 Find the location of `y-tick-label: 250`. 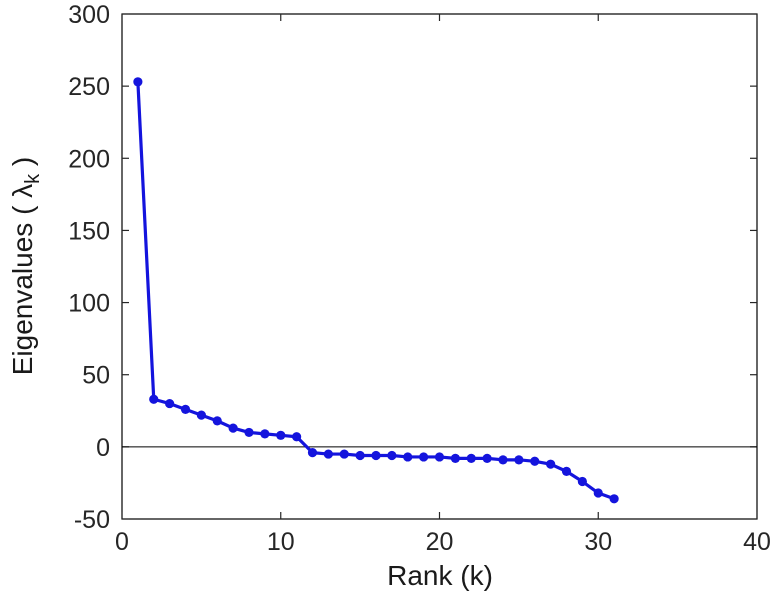

y-tick-label: 250 is located at coordinates (89, 87).